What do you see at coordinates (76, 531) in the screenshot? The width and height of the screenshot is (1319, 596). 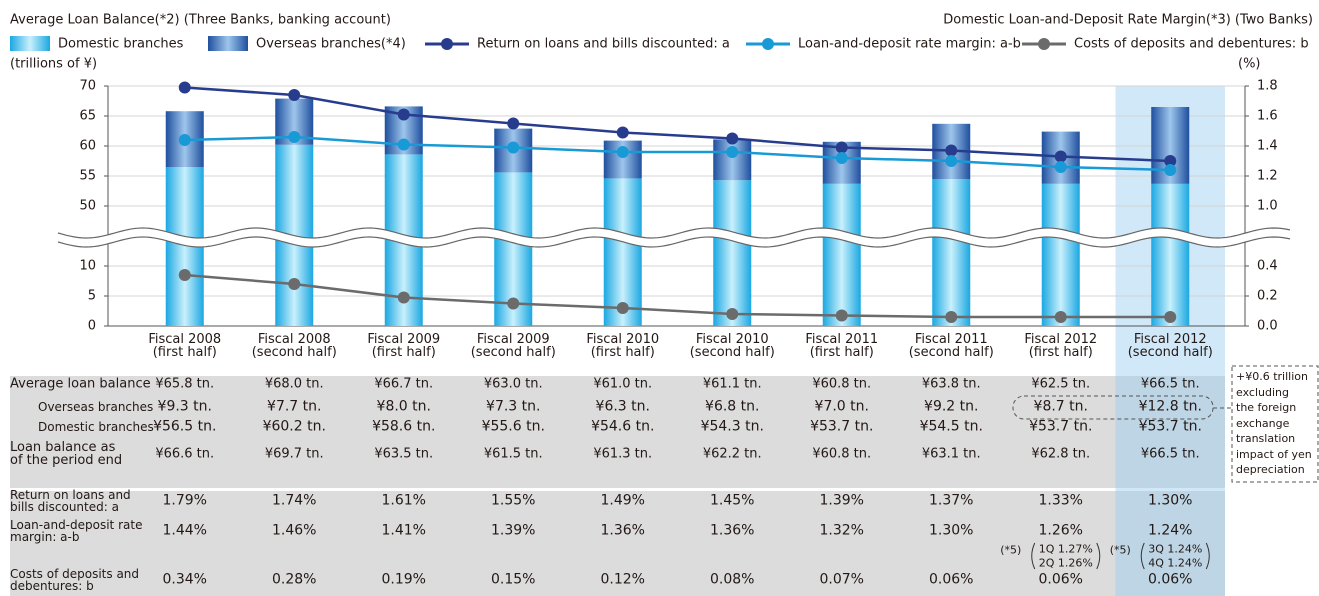 I see `row-label: Loan-and-deposit rate margin: a-b` at bounding box center [76, 531].